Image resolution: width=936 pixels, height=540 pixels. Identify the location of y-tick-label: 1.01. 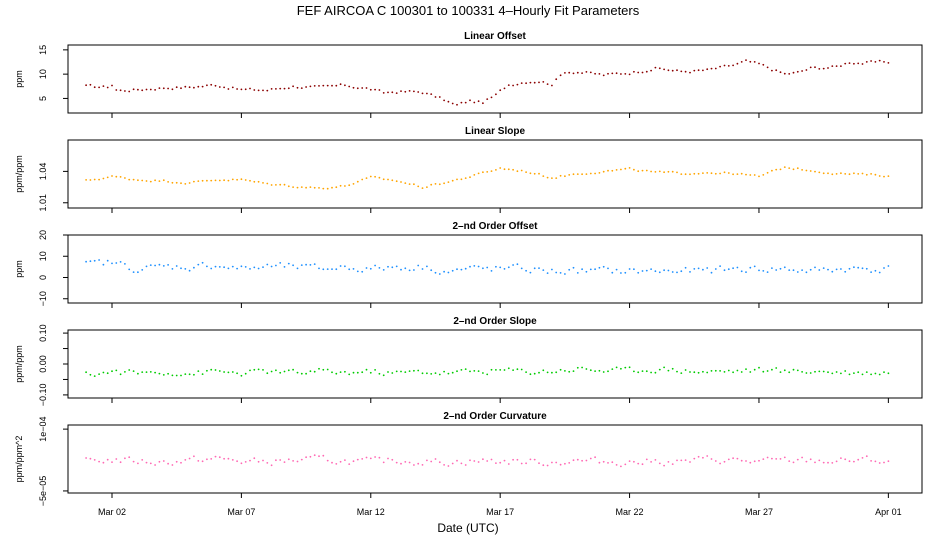
(43, 203).